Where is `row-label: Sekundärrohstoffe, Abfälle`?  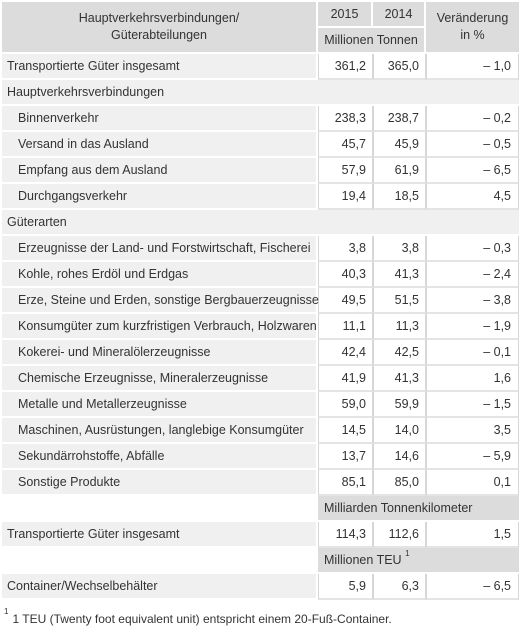
row-label: Sekundärrohstoffe, Abfälle is located at coordinates (160, 457).